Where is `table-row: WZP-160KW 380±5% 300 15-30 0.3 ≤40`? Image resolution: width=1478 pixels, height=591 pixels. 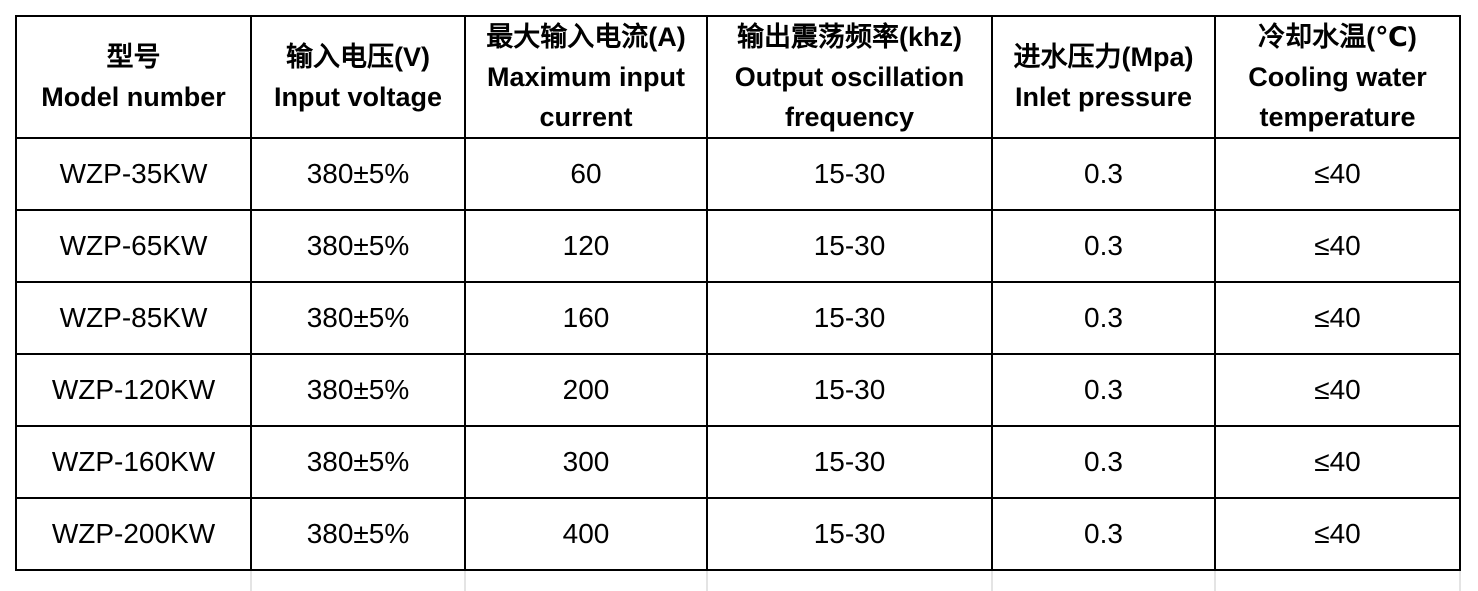 table-row: WZP-160KW 380±5% 300 15-30 0.3 ≤40 is located at coordinates (738, 462).